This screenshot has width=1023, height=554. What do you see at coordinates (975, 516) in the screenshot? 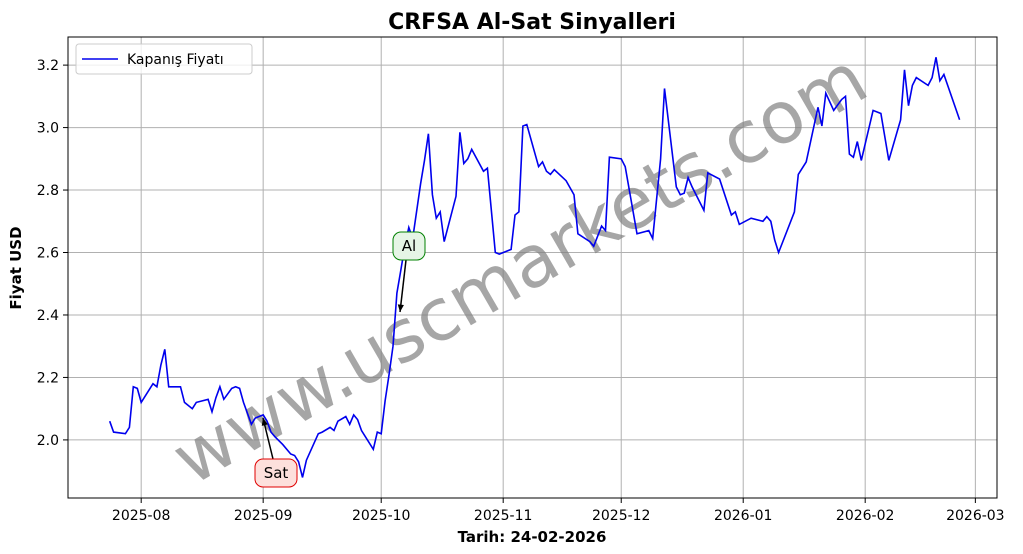
I see `x-tick-label: 2026-03` at bounding box center [975, 516].